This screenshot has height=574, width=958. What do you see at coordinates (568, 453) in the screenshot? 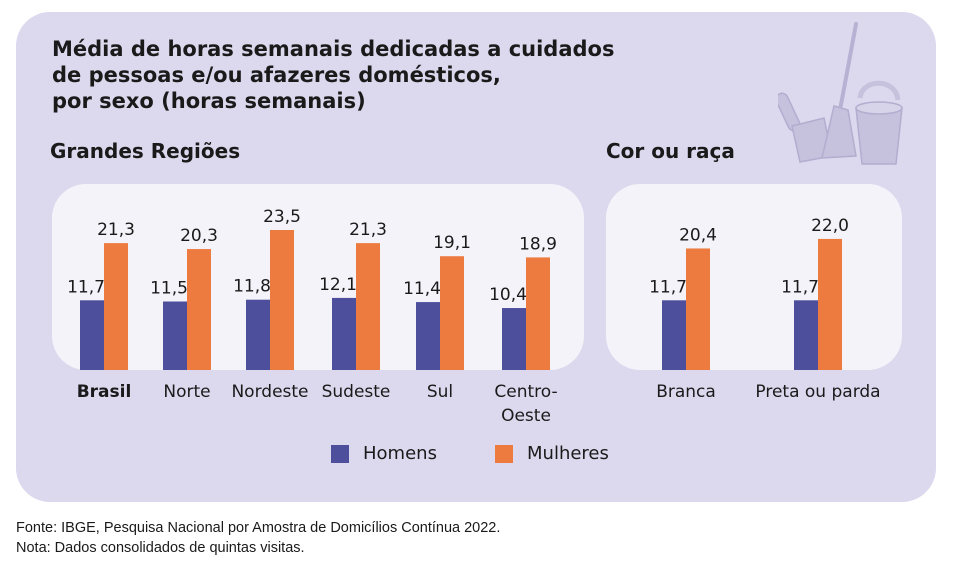
I see `legend-label-mulheres: Mulheres` at bounding box center [568, 453].